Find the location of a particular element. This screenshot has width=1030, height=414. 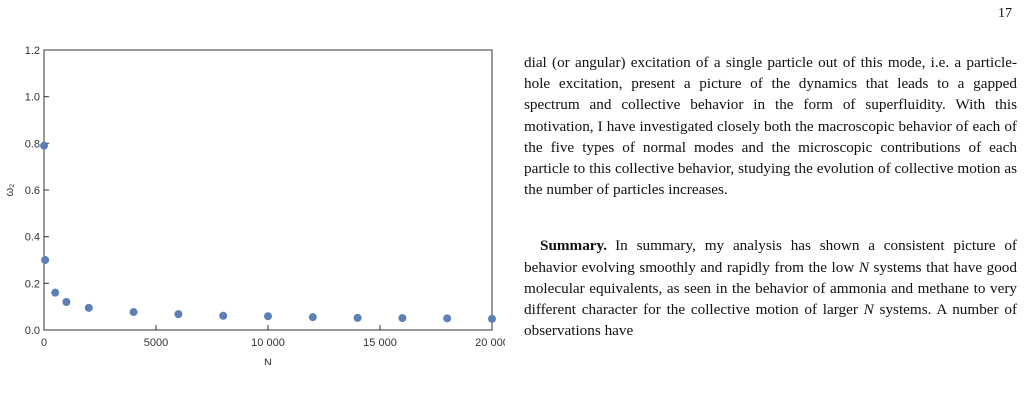

y-axis-label: ω₂ is located at coordinates (10, 190).